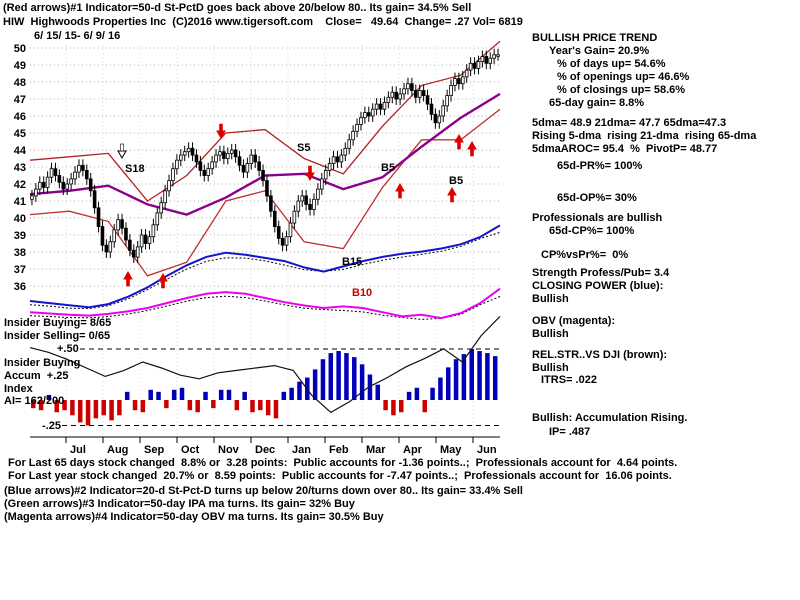 This screenshot has height=600, width=800. What do you see at coordinates (135, 169) in the screenshot?
I see `signal-label-S18: S18` at bounding box center [135, 169].